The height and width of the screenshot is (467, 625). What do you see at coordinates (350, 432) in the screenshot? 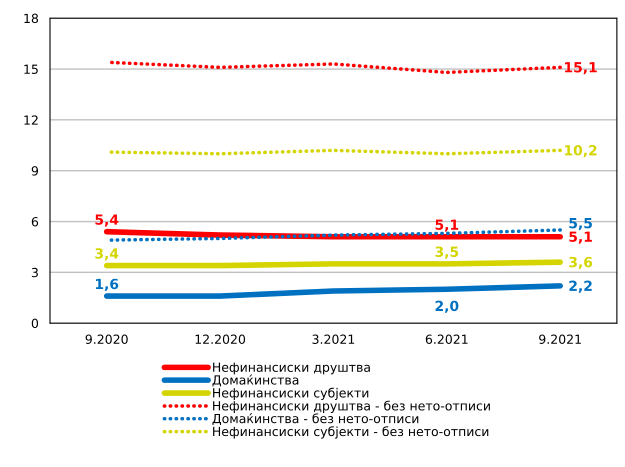
I see `legend-label: Нефинансиски субјекти - без нето-отписи` at bounding box center [350, 432].